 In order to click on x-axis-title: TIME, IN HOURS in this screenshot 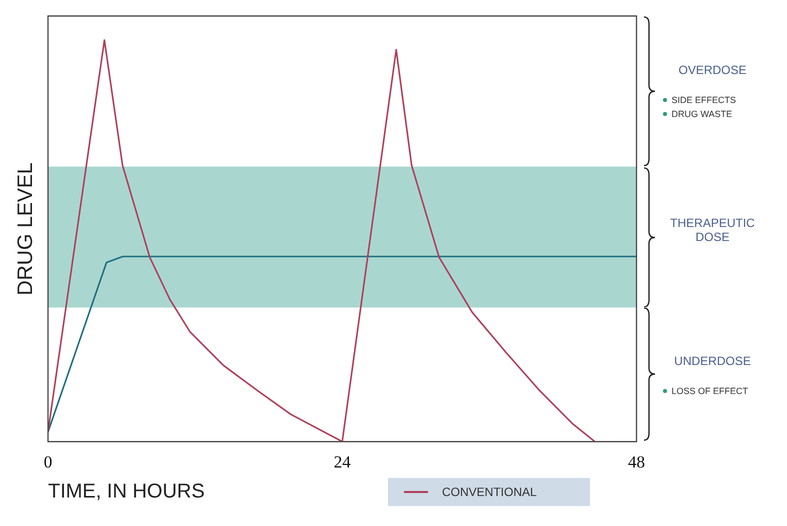, I will do `click(126, 491)`.